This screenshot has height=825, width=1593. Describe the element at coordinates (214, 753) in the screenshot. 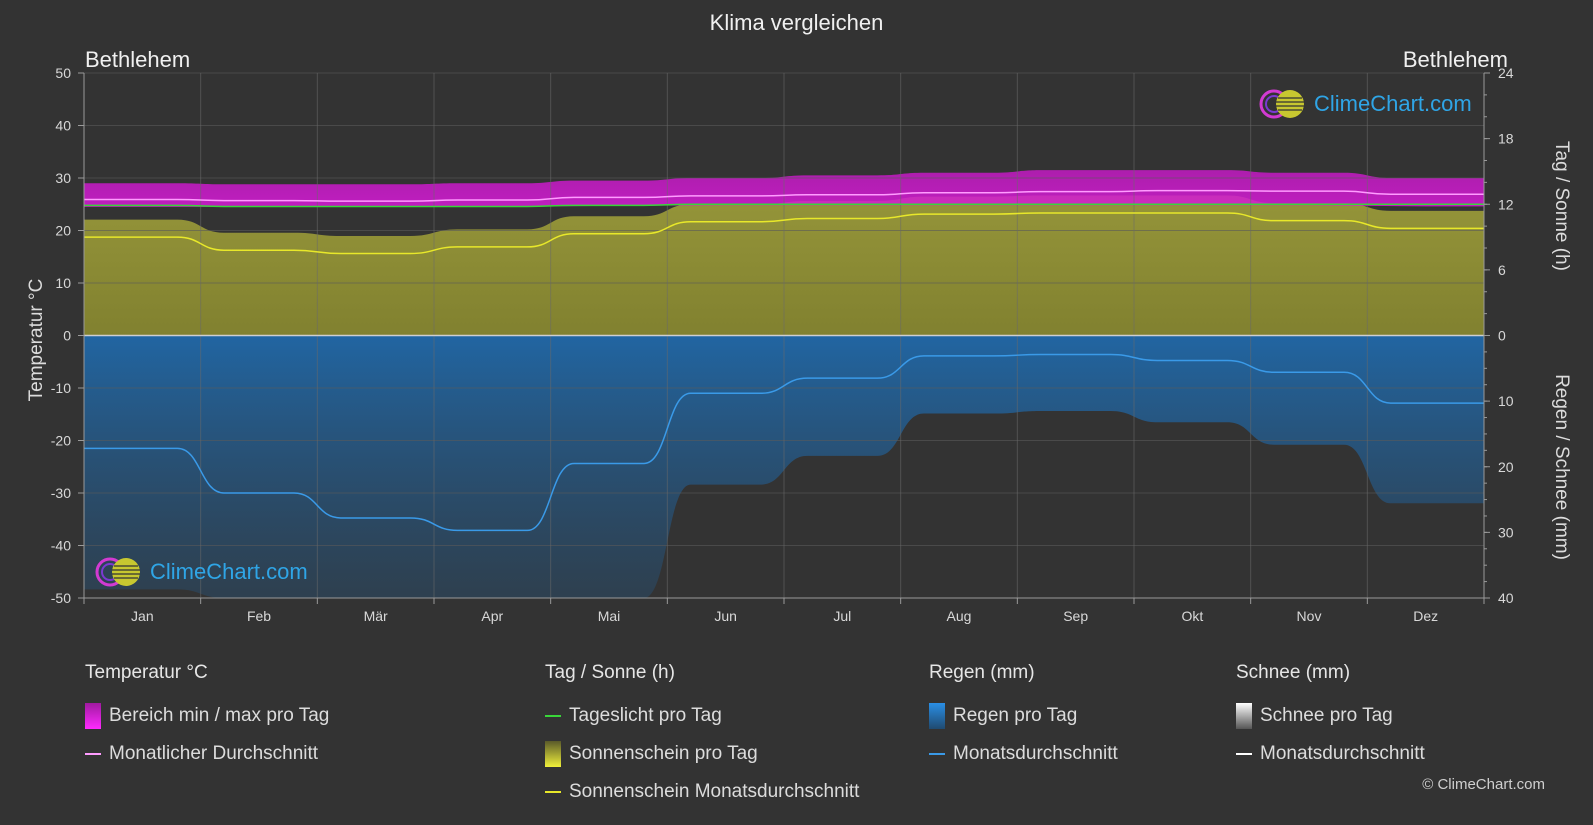

I see `legend-label: Monatlicher Durchschnitt` at that location.